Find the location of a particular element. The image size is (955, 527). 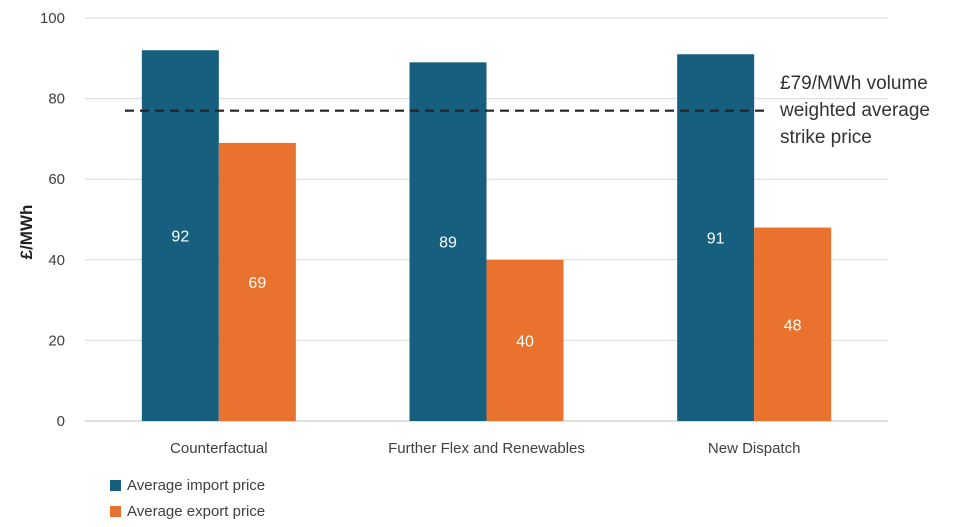

y-axis-label: £/MWh is located at coordinates (26, 232).